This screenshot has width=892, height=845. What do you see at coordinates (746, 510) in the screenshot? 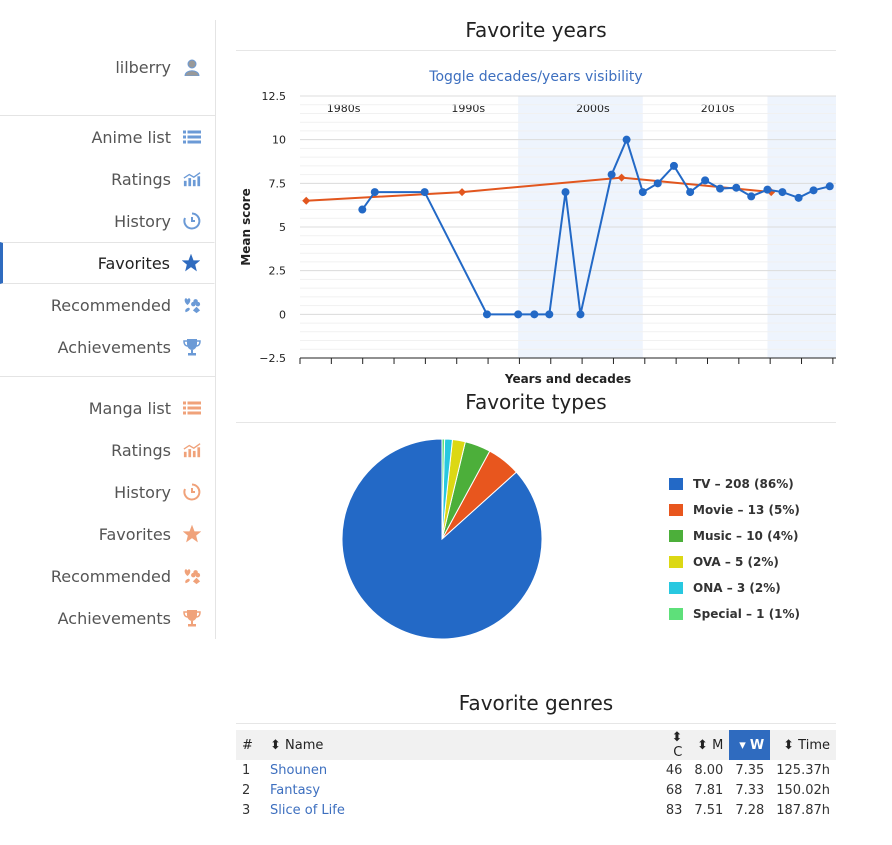
I see `legend-label: Movie – 13 (5%)` at bounding box center [746, 510].